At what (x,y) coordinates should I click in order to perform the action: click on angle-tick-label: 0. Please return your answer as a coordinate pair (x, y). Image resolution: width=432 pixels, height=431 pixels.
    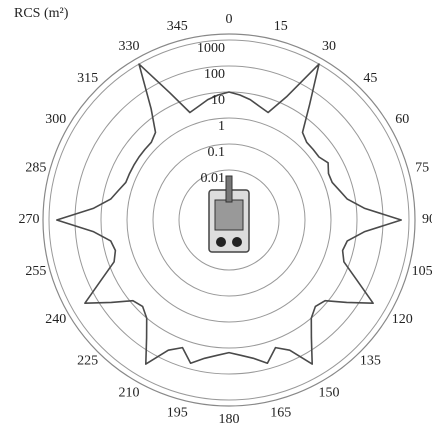
    Looking at the image, I should click on (229, 19).